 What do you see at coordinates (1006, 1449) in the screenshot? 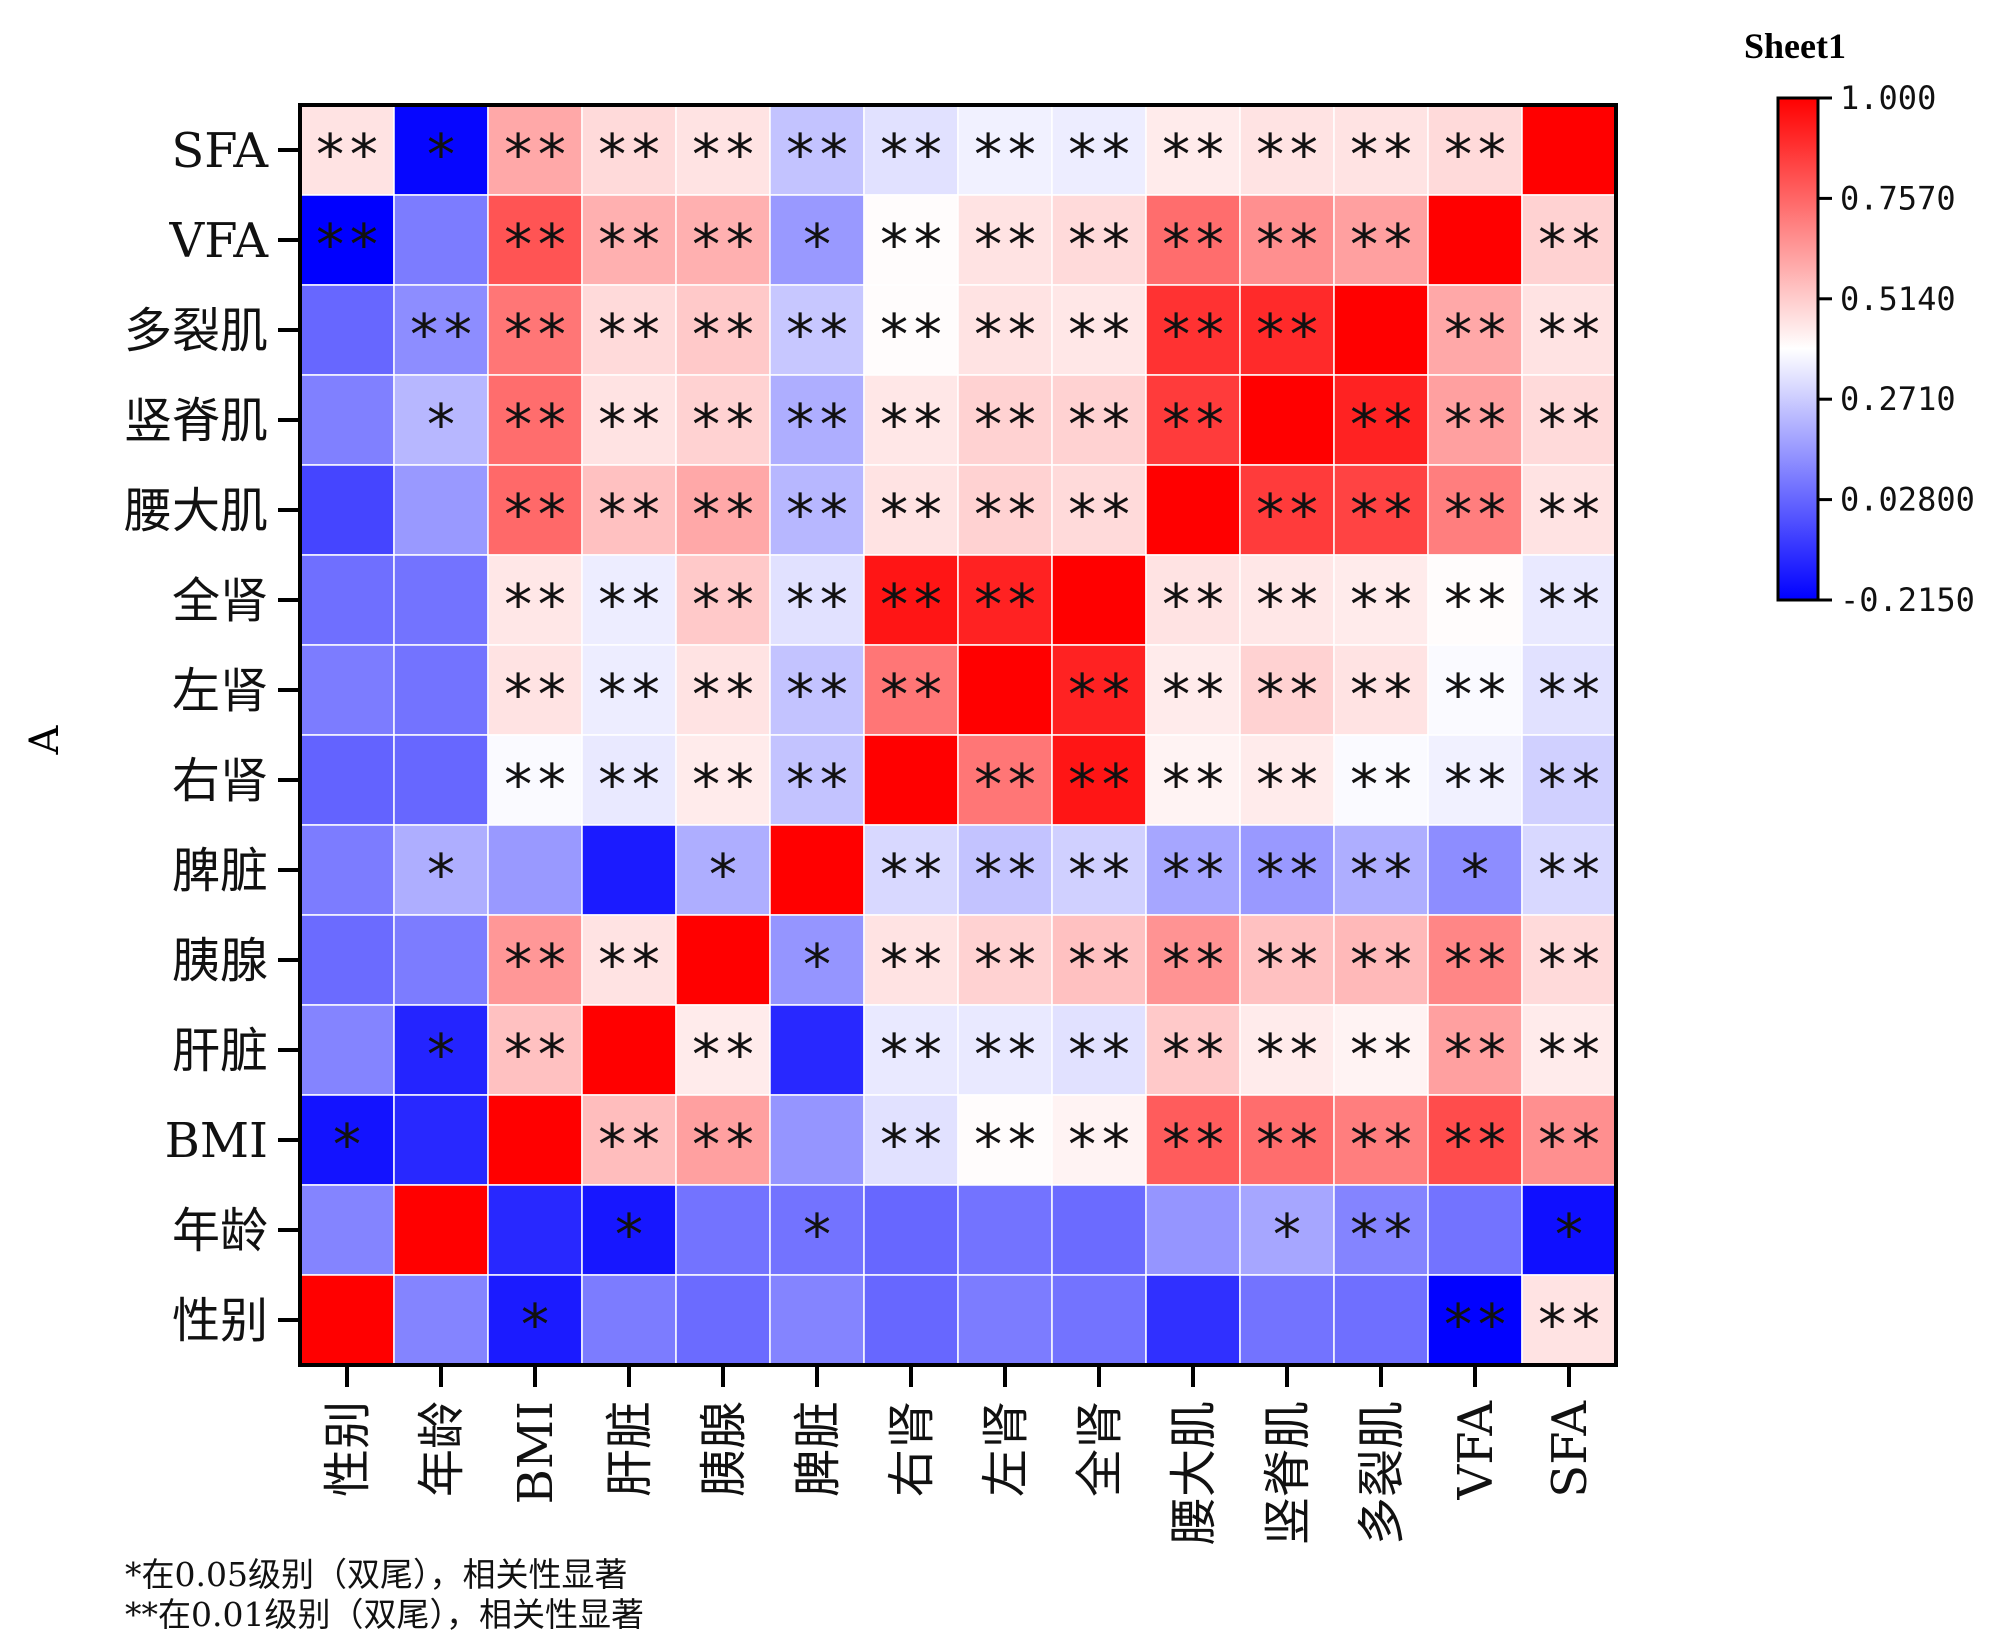
I see `x-tick-label: 左肾` at bounding box center [1006, 1449].